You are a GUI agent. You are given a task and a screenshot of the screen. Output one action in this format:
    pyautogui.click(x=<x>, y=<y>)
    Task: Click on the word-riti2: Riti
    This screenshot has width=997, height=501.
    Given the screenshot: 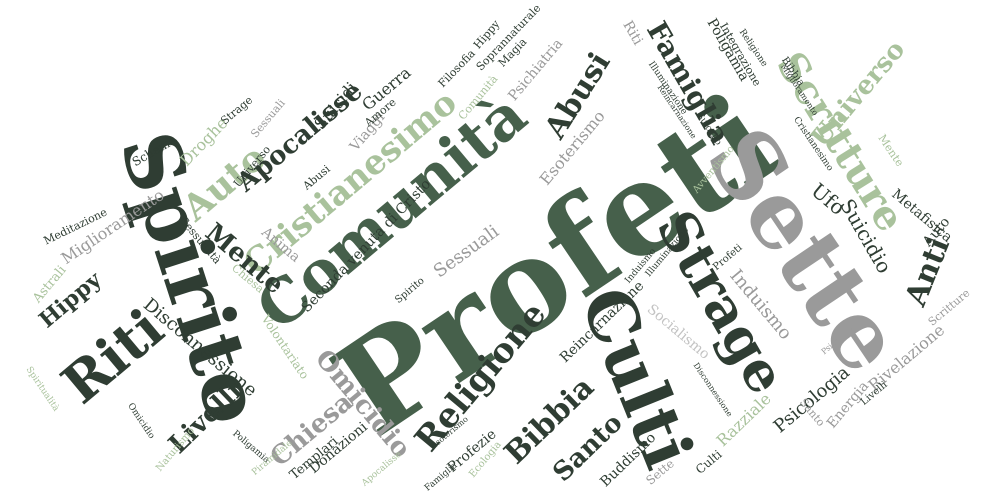 What is the action you would take?
    pyautogui.click(x=632, y=33)
    